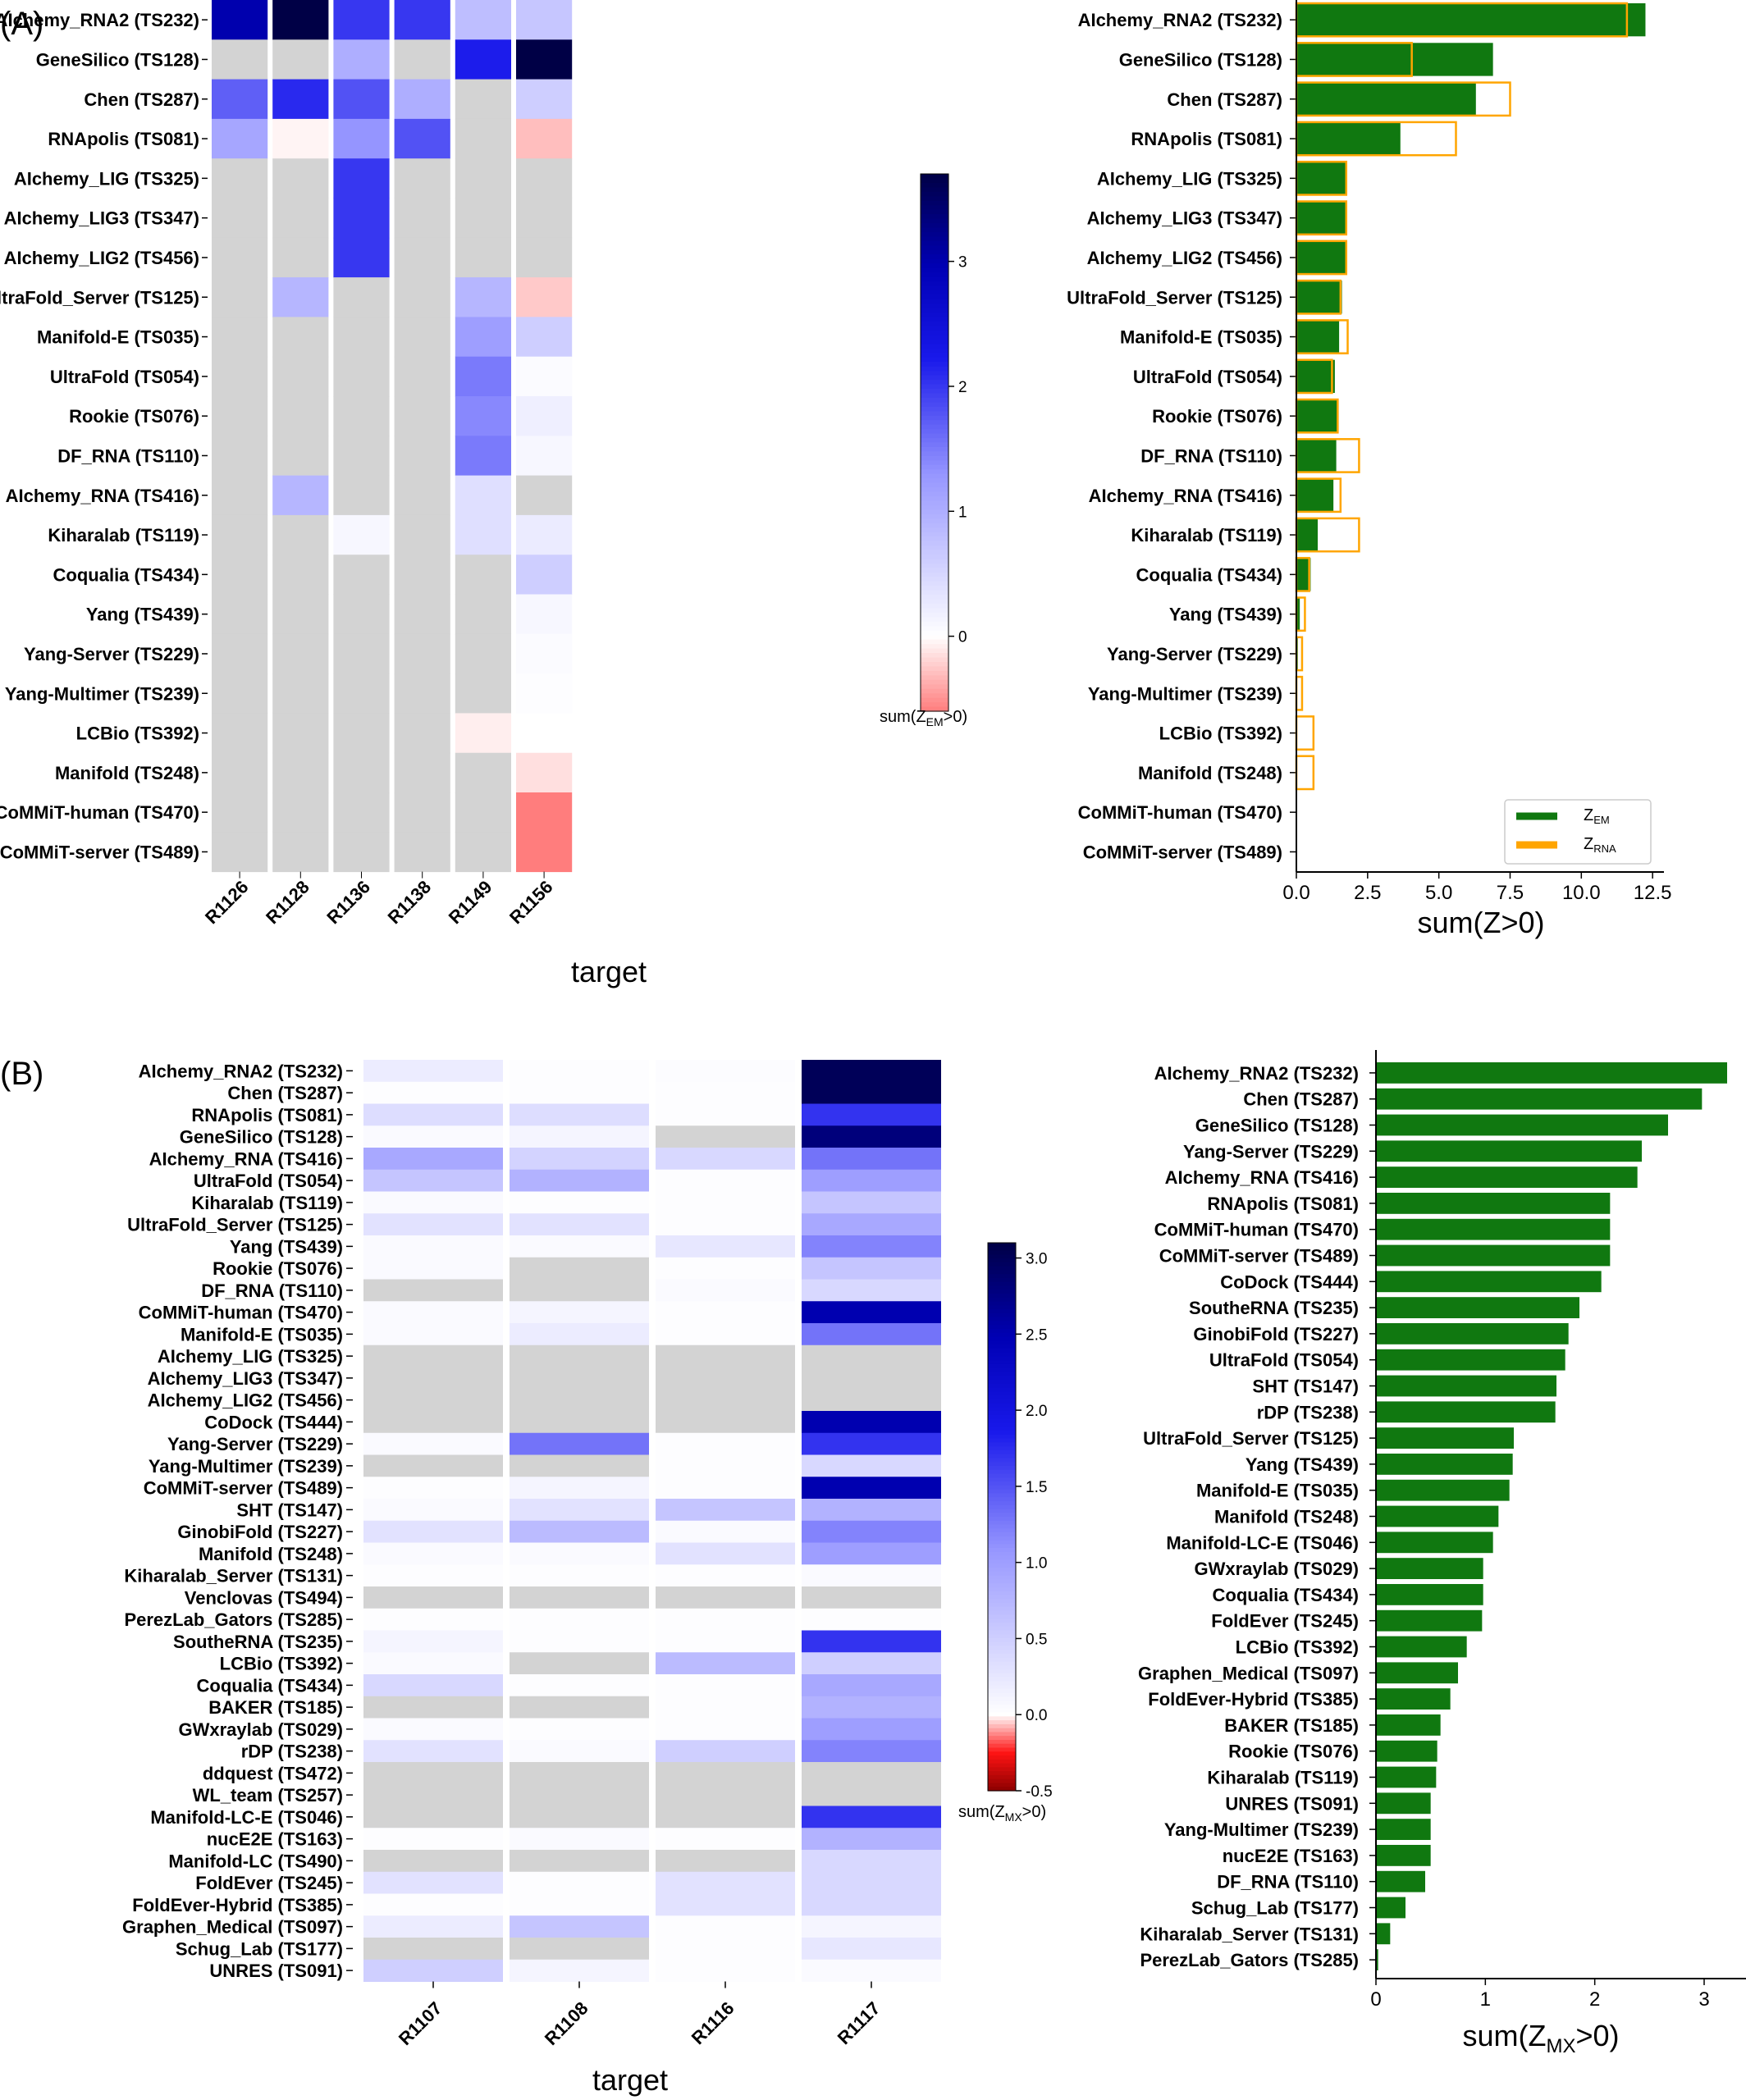  Describe the element at coordinates (1485, 2000) in the screenshot. I see `x-tick-label: 1` at that location.